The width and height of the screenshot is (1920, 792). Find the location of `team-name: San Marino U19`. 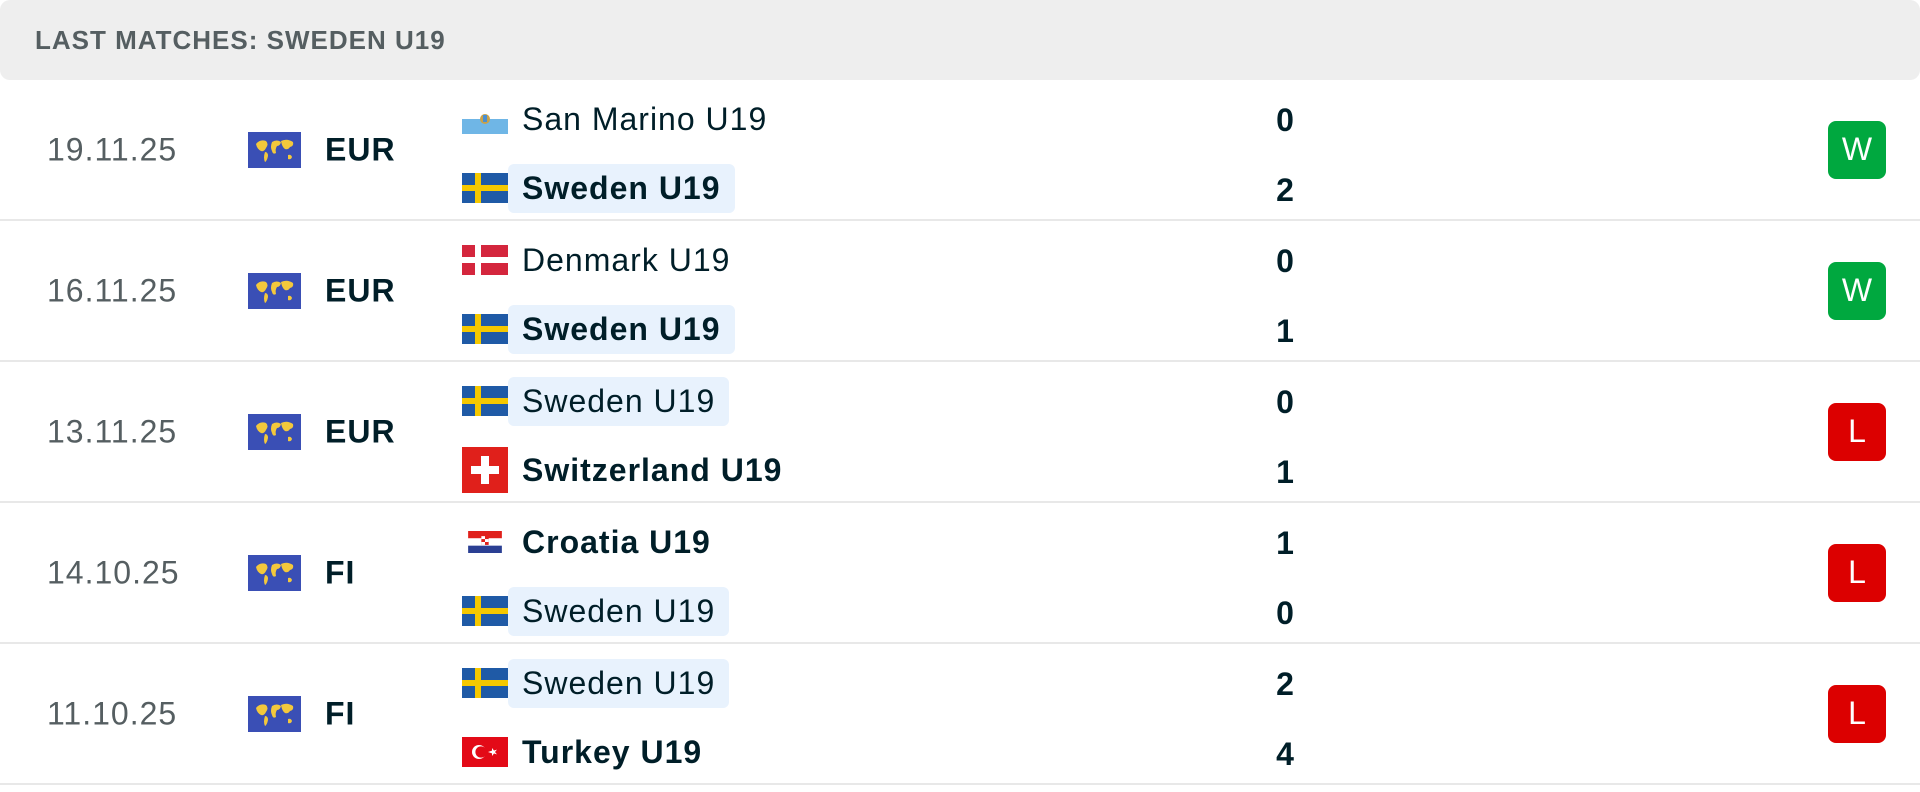

team-name: San Marino U19 is located at coordinates (645, 118).